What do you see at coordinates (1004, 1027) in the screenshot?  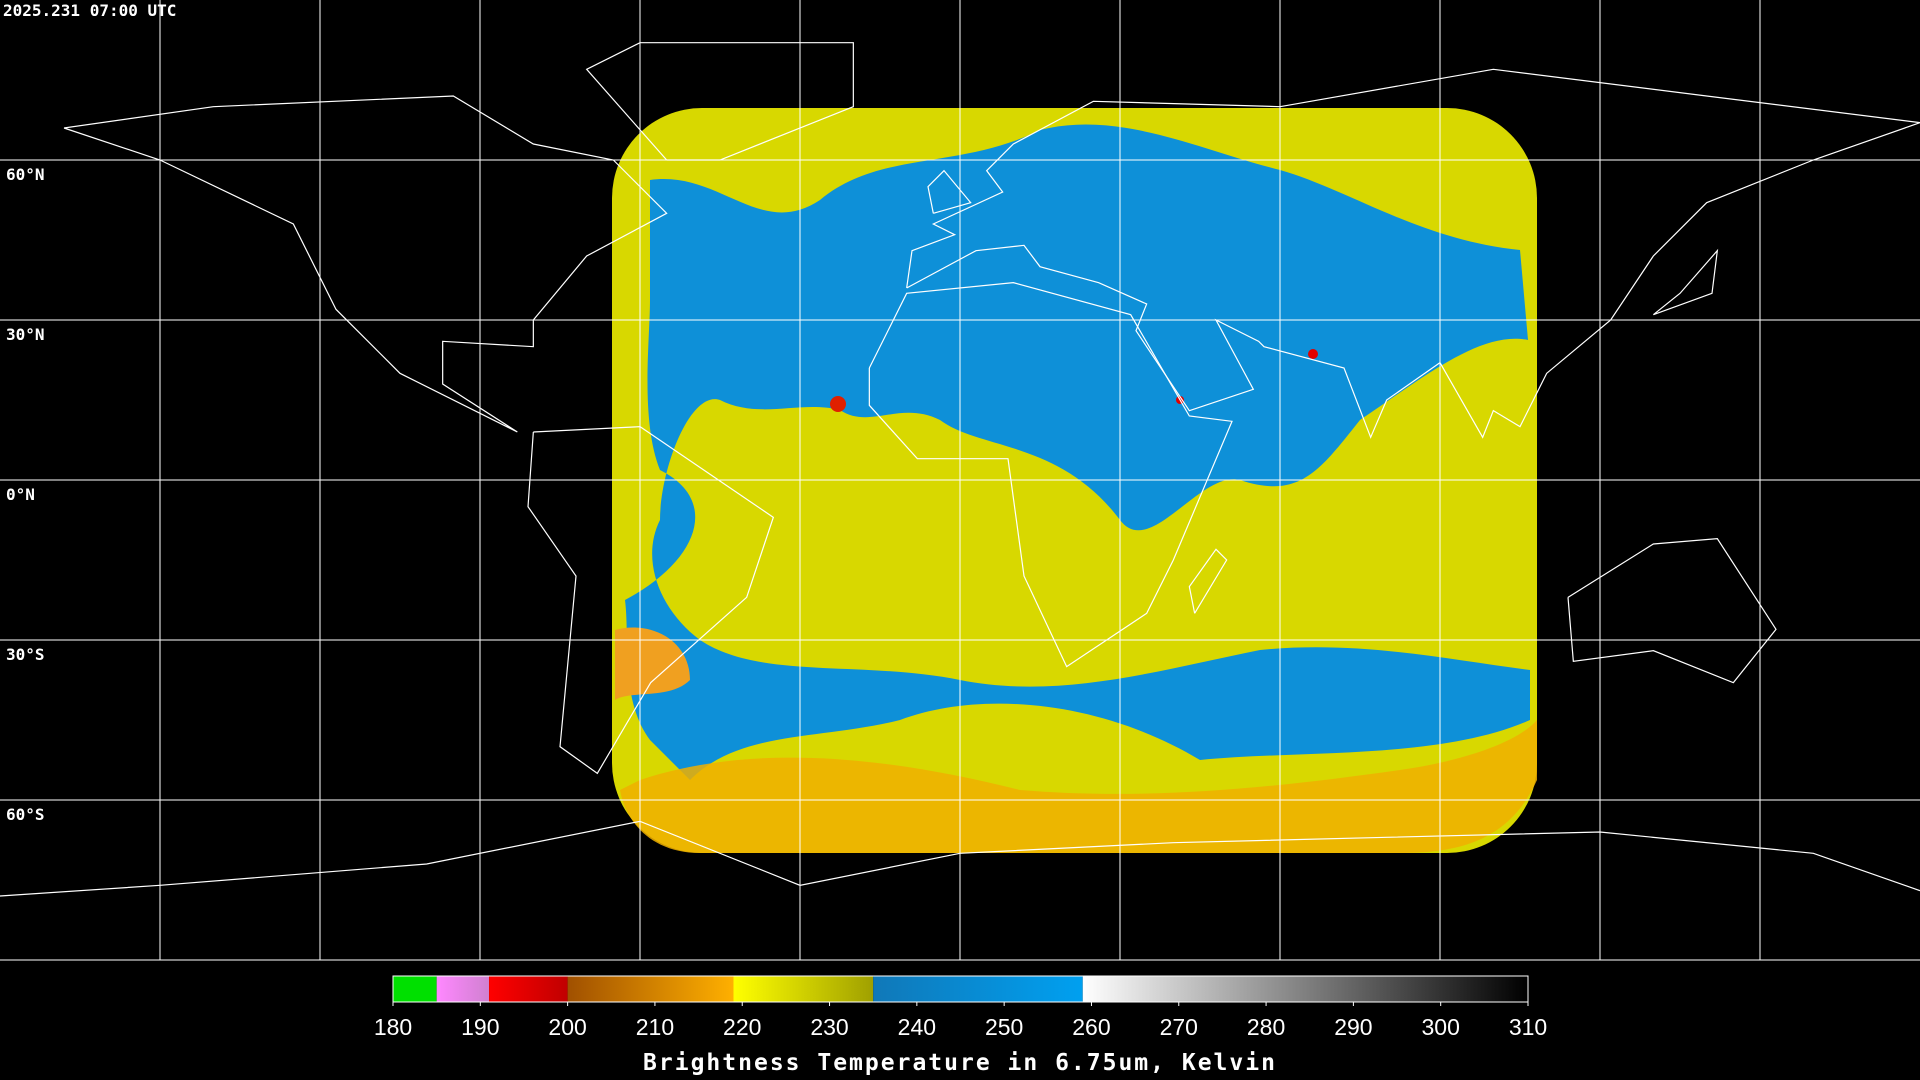 I see `colorbar-tick-label: 250` at bounding box center [1004, 1027].